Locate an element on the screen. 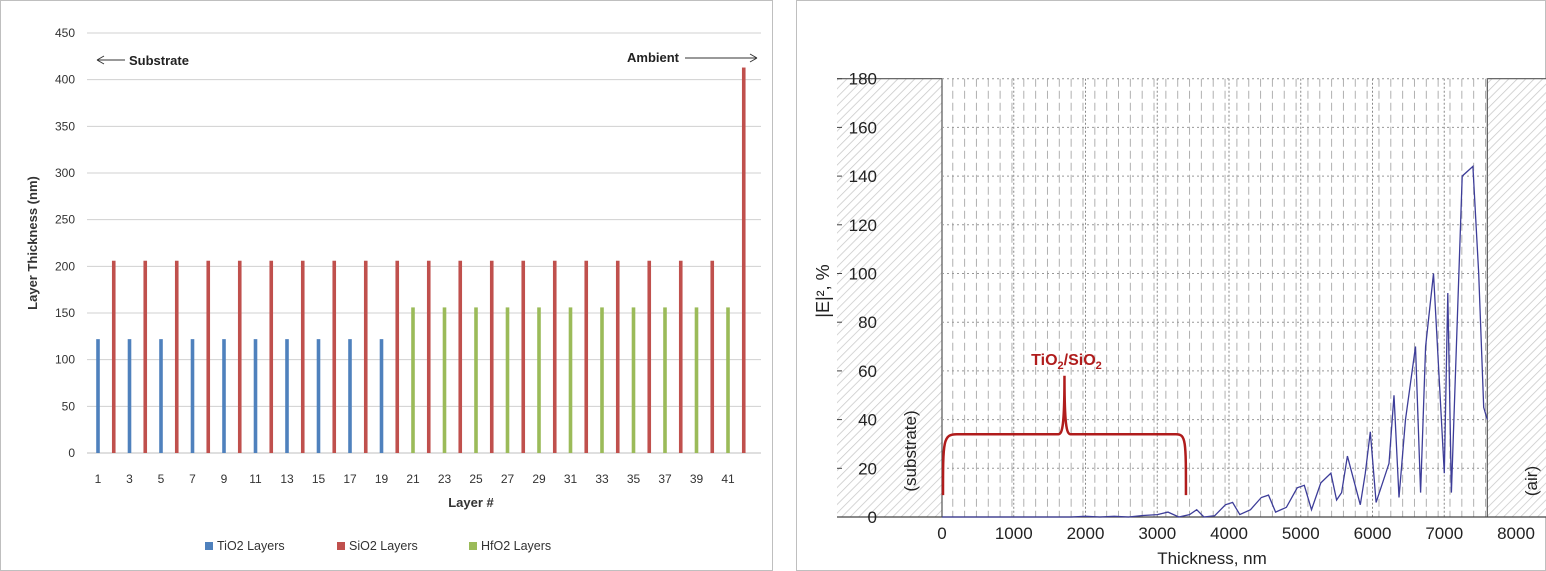 This screenshot has width=1546, height=571. x-tick-label: 31 is located at coordinates (571, 479).